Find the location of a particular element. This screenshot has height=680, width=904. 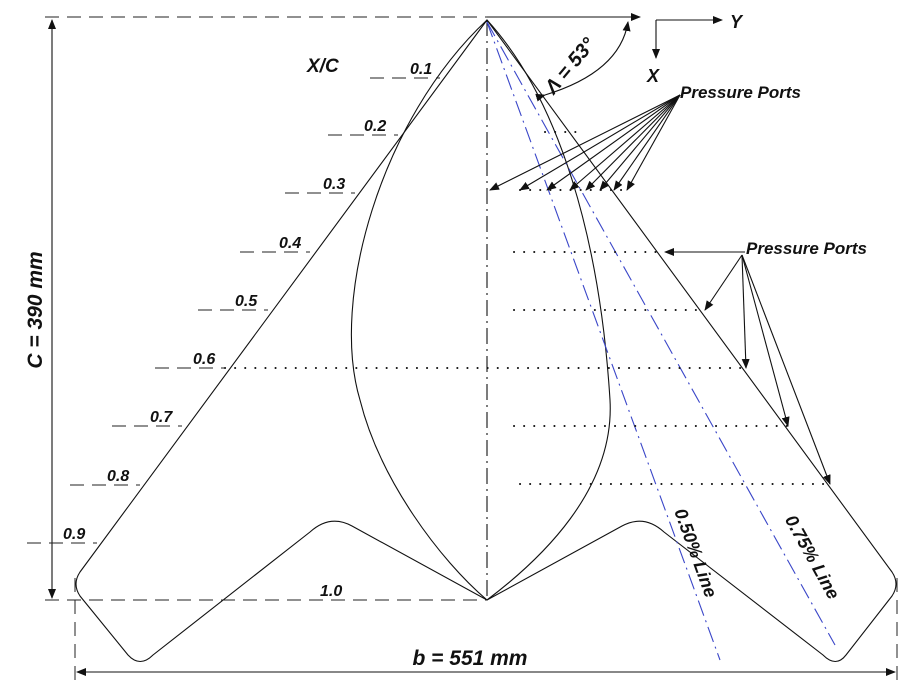

station-label: 0.2 is located at coordinates (375, 126).